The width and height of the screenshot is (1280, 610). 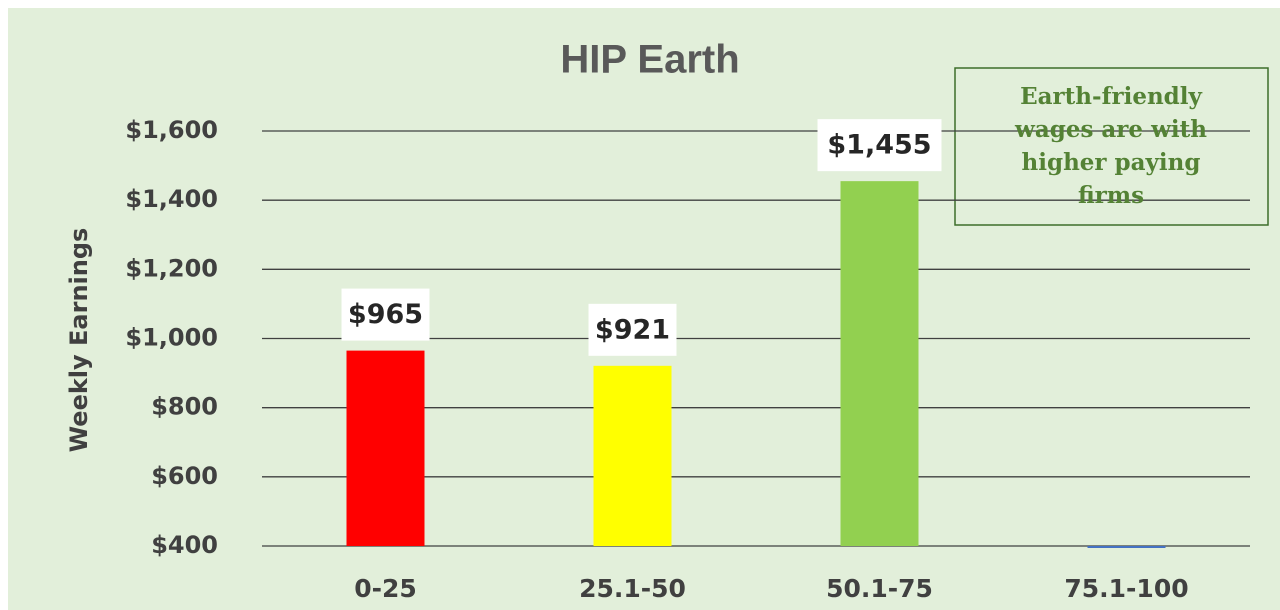 What do you see at coordinates (649, 60) in the screenshot?
I see `chart-title: HIP Earth` at bounding box center [649, 60].